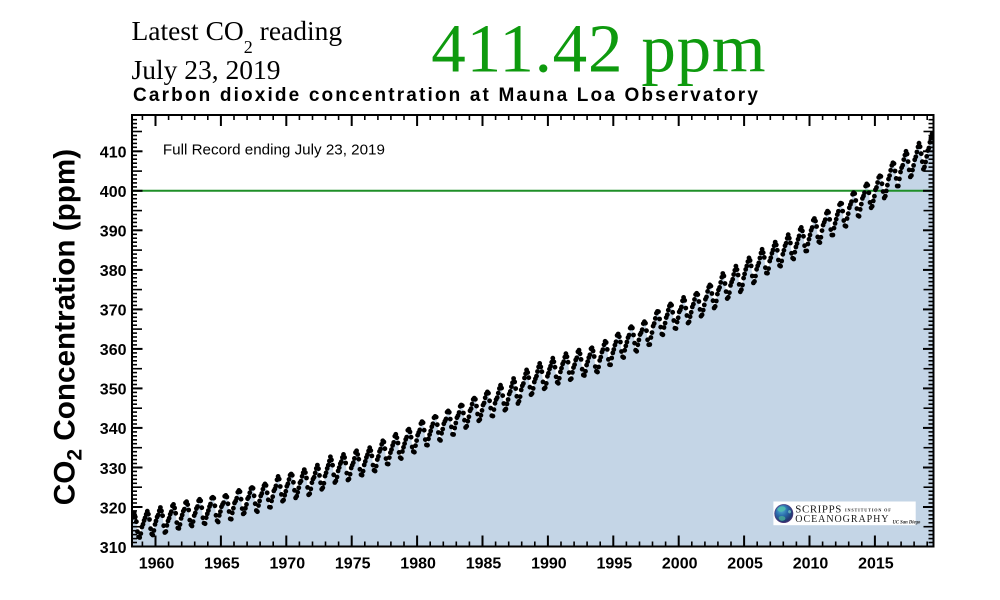 This screenshot has height=600, width=1000. What do you see at coordinates (842, 519) in the screenshot?
I see `svg-text: OCEANOGRAPHY` at bounding box center [842, 519].